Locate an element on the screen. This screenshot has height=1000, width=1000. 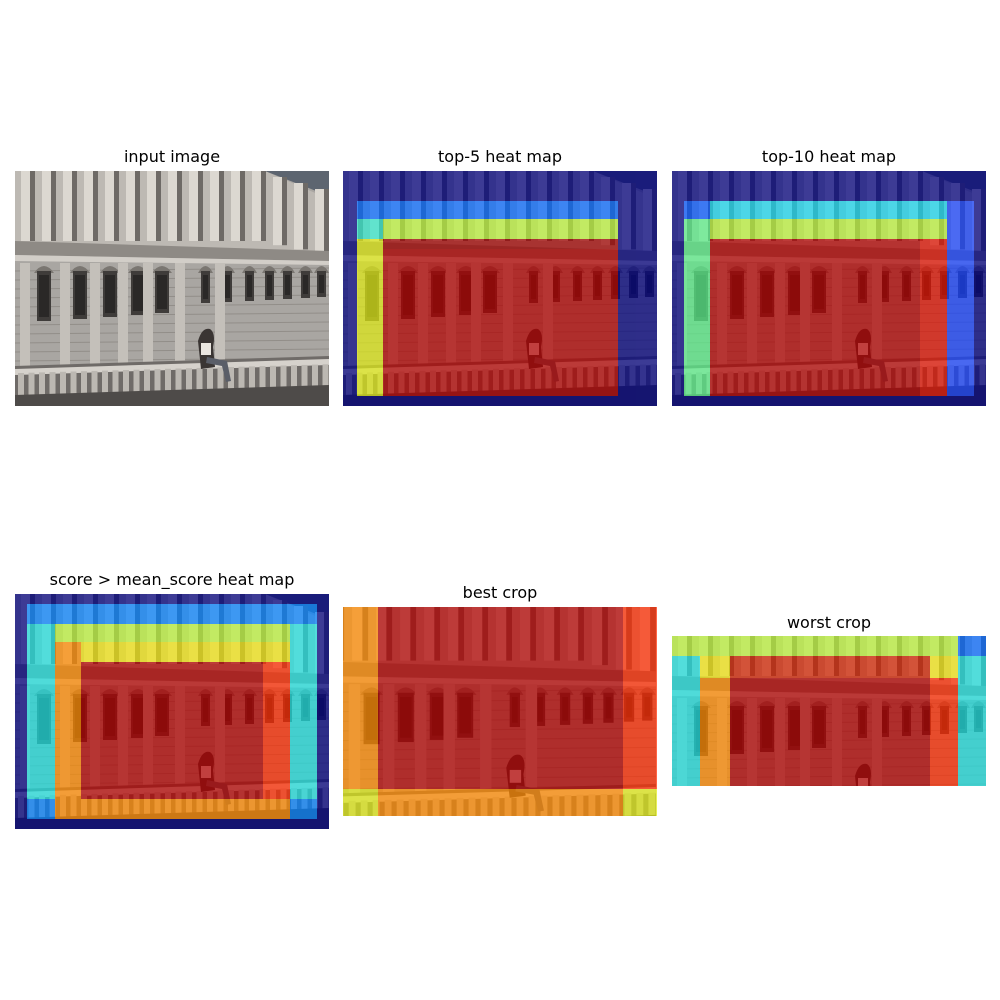
panel-title: top-10 heat map is located at coordinates (829, 156).